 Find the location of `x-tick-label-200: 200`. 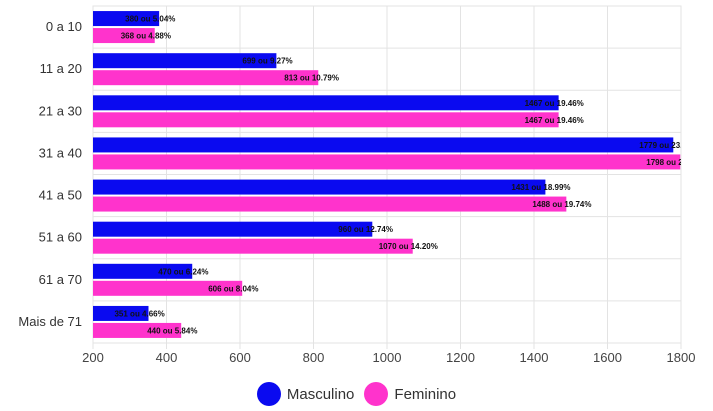

x-tick-label-200: 200 is located at coordinates (93, 357).